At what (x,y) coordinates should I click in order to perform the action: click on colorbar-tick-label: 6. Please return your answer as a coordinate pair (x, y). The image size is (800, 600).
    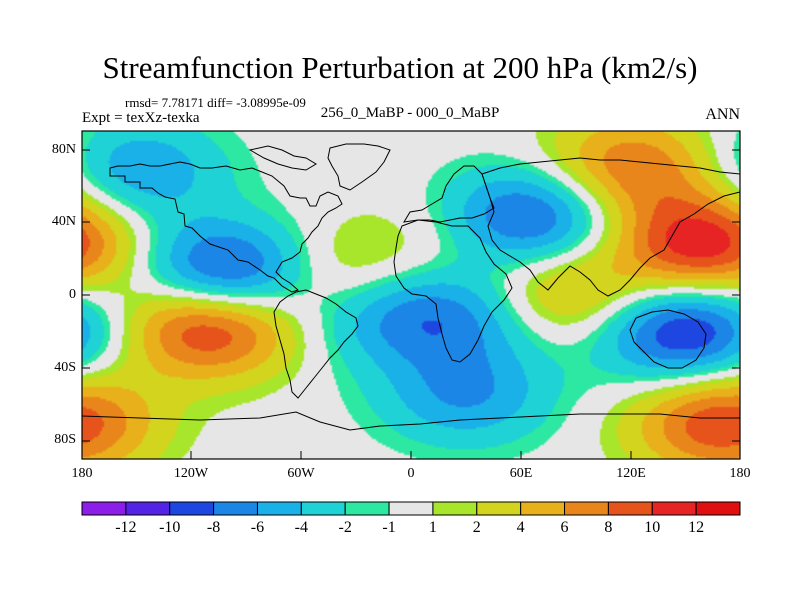
    Looking at the image, I should click on (565, 527).